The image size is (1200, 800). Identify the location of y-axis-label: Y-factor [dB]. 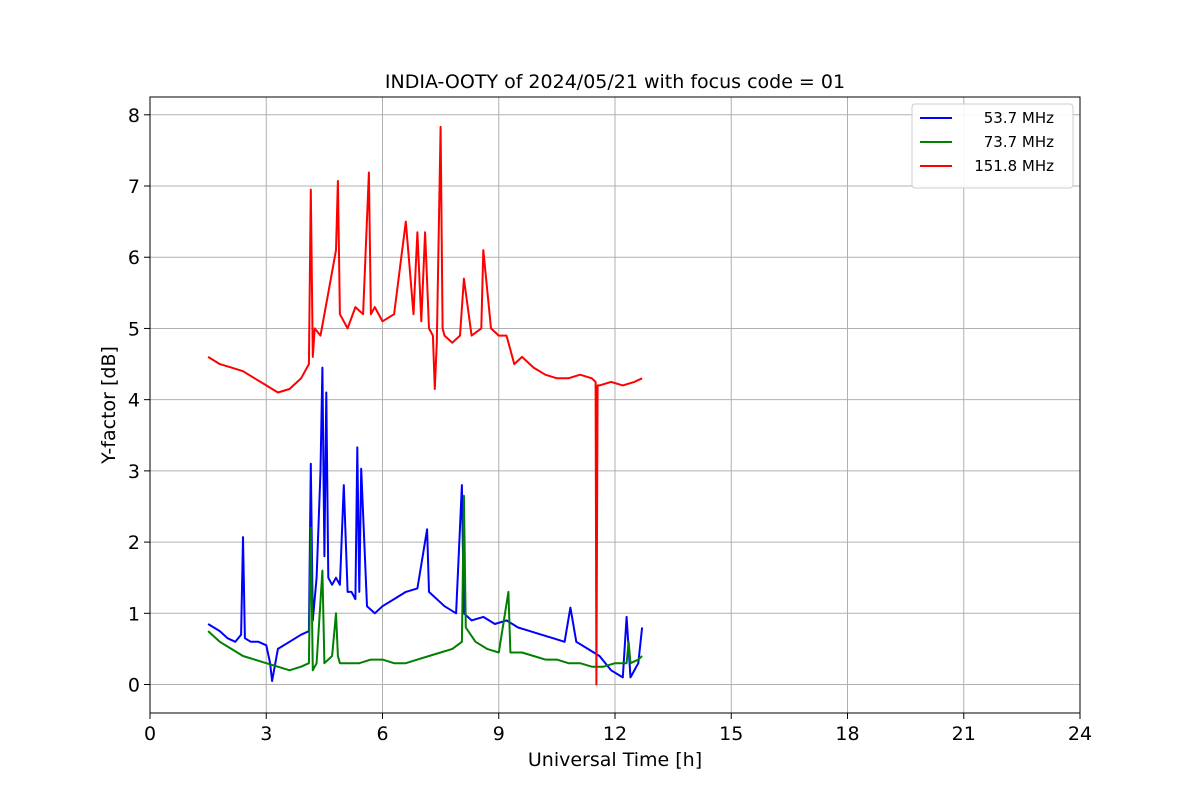
(109, 405).